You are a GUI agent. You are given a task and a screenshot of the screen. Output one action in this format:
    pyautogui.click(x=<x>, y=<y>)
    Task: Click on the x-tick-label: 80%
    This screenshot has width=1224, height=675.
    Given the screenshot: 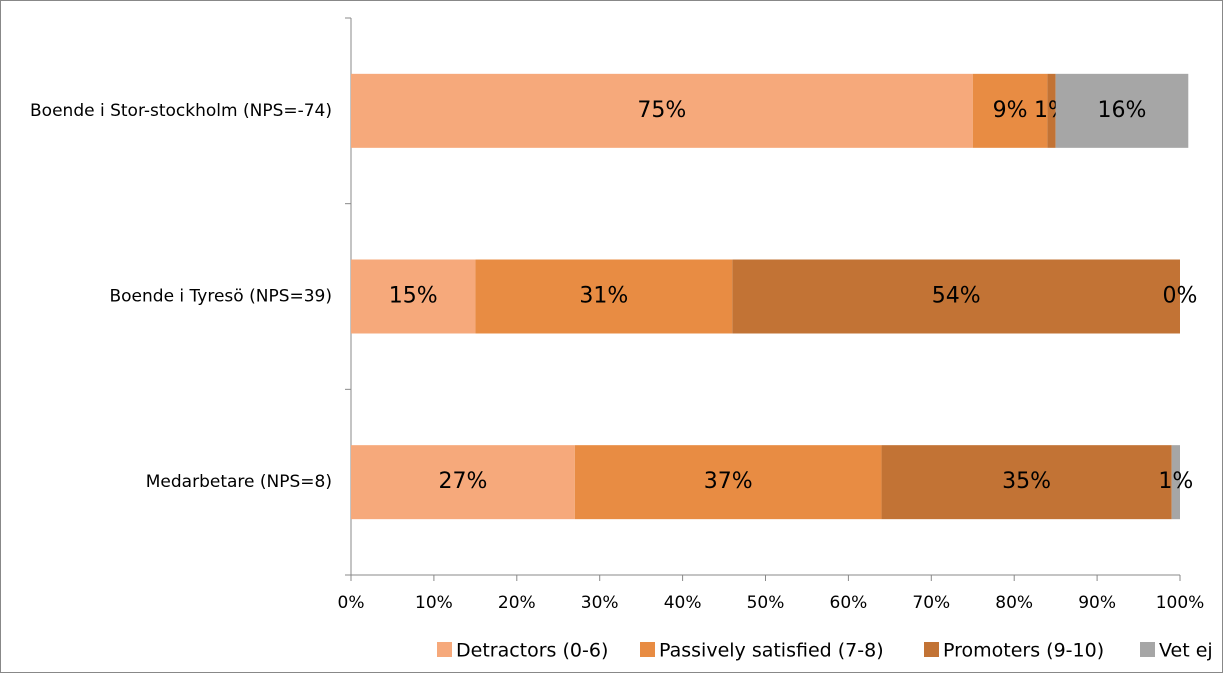 What is the action you would take?
    pyautogui.click(x=1014, y=603)
    